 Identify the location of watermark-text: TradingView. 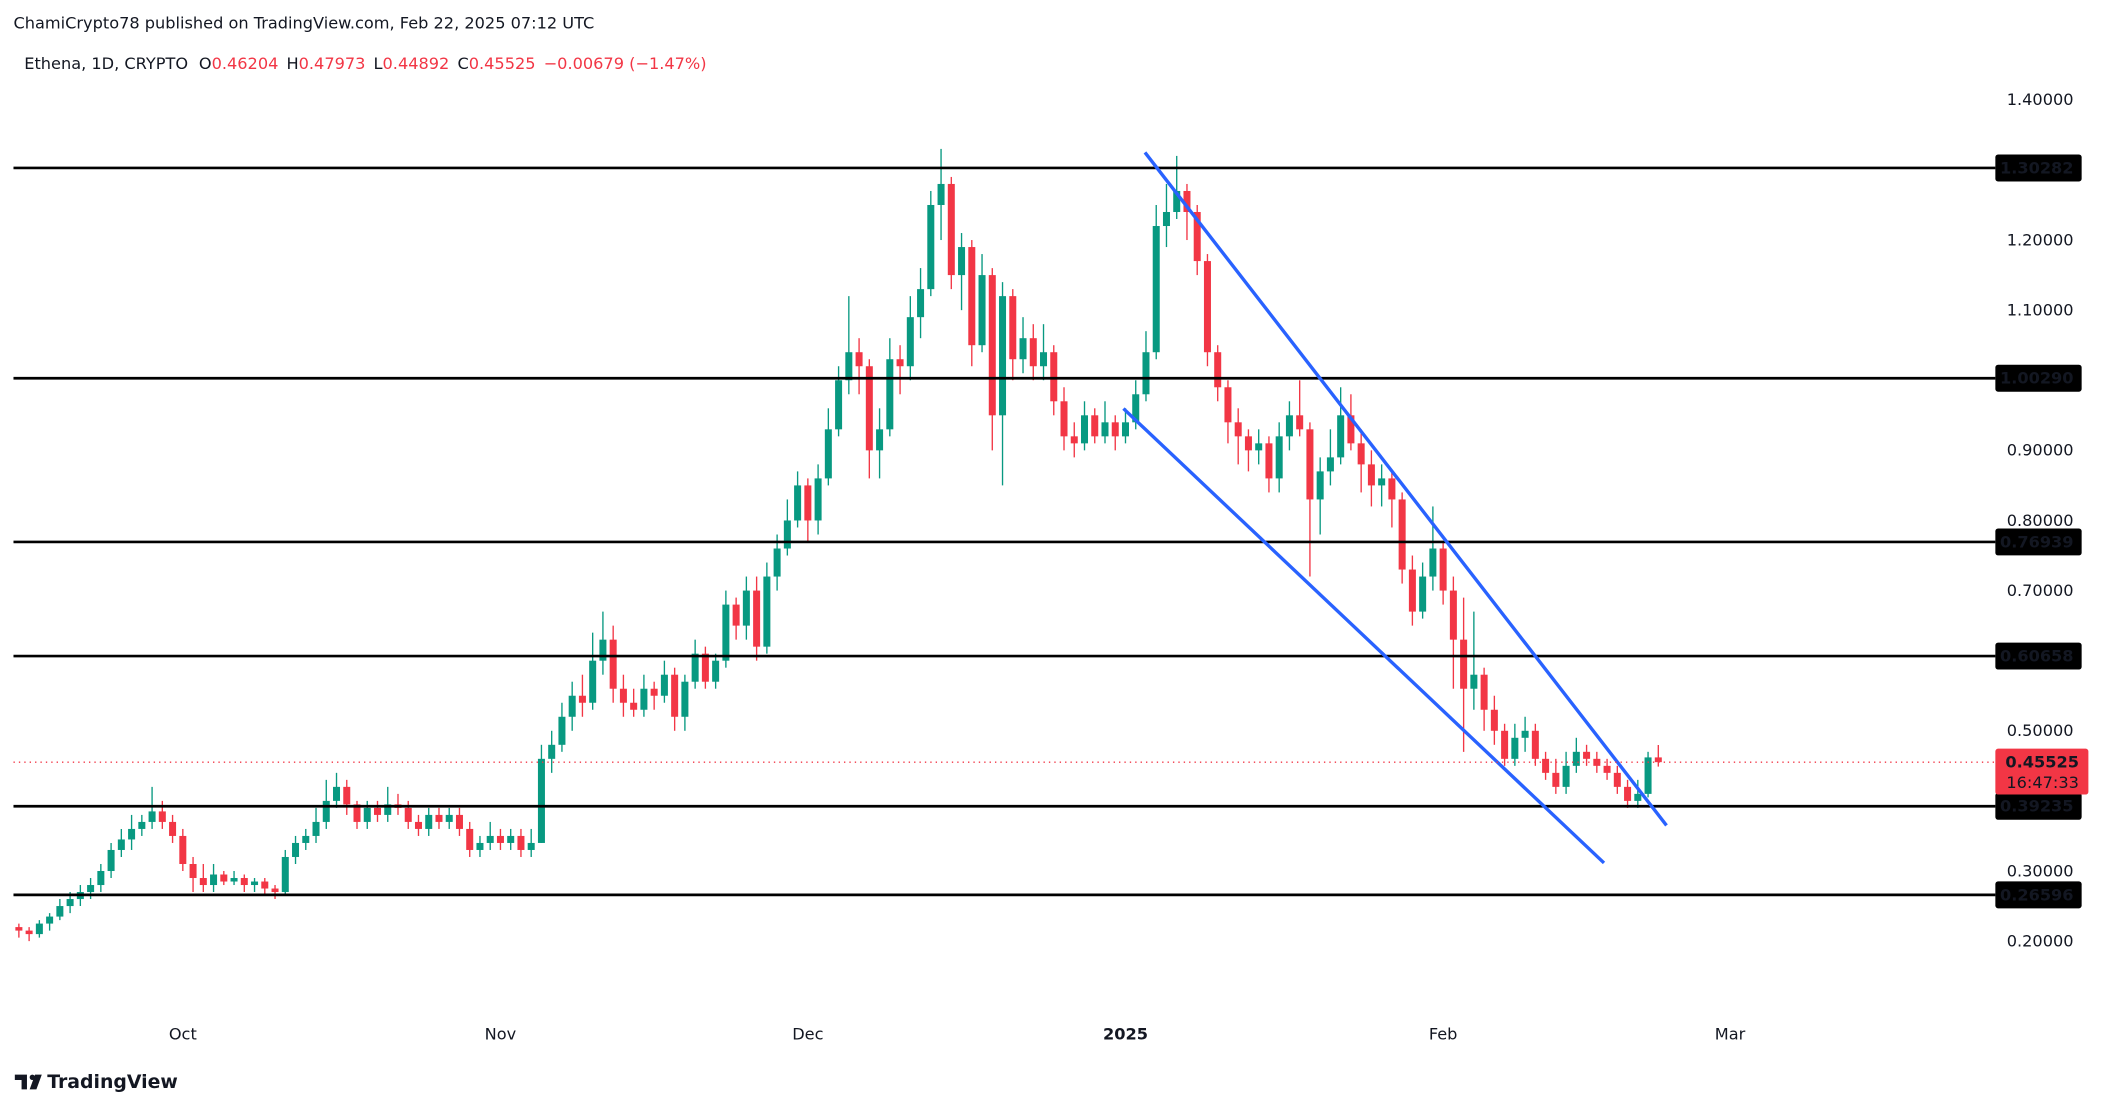
(112, 1082).